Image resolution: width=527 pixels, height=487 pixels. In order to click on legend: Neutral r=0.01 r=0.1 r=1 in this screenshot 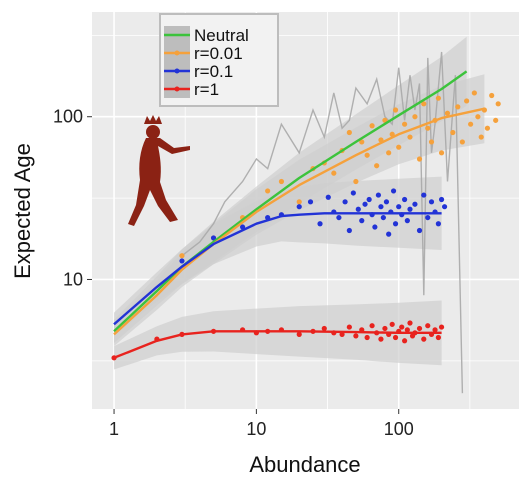, I will do `click(219, 60)`.